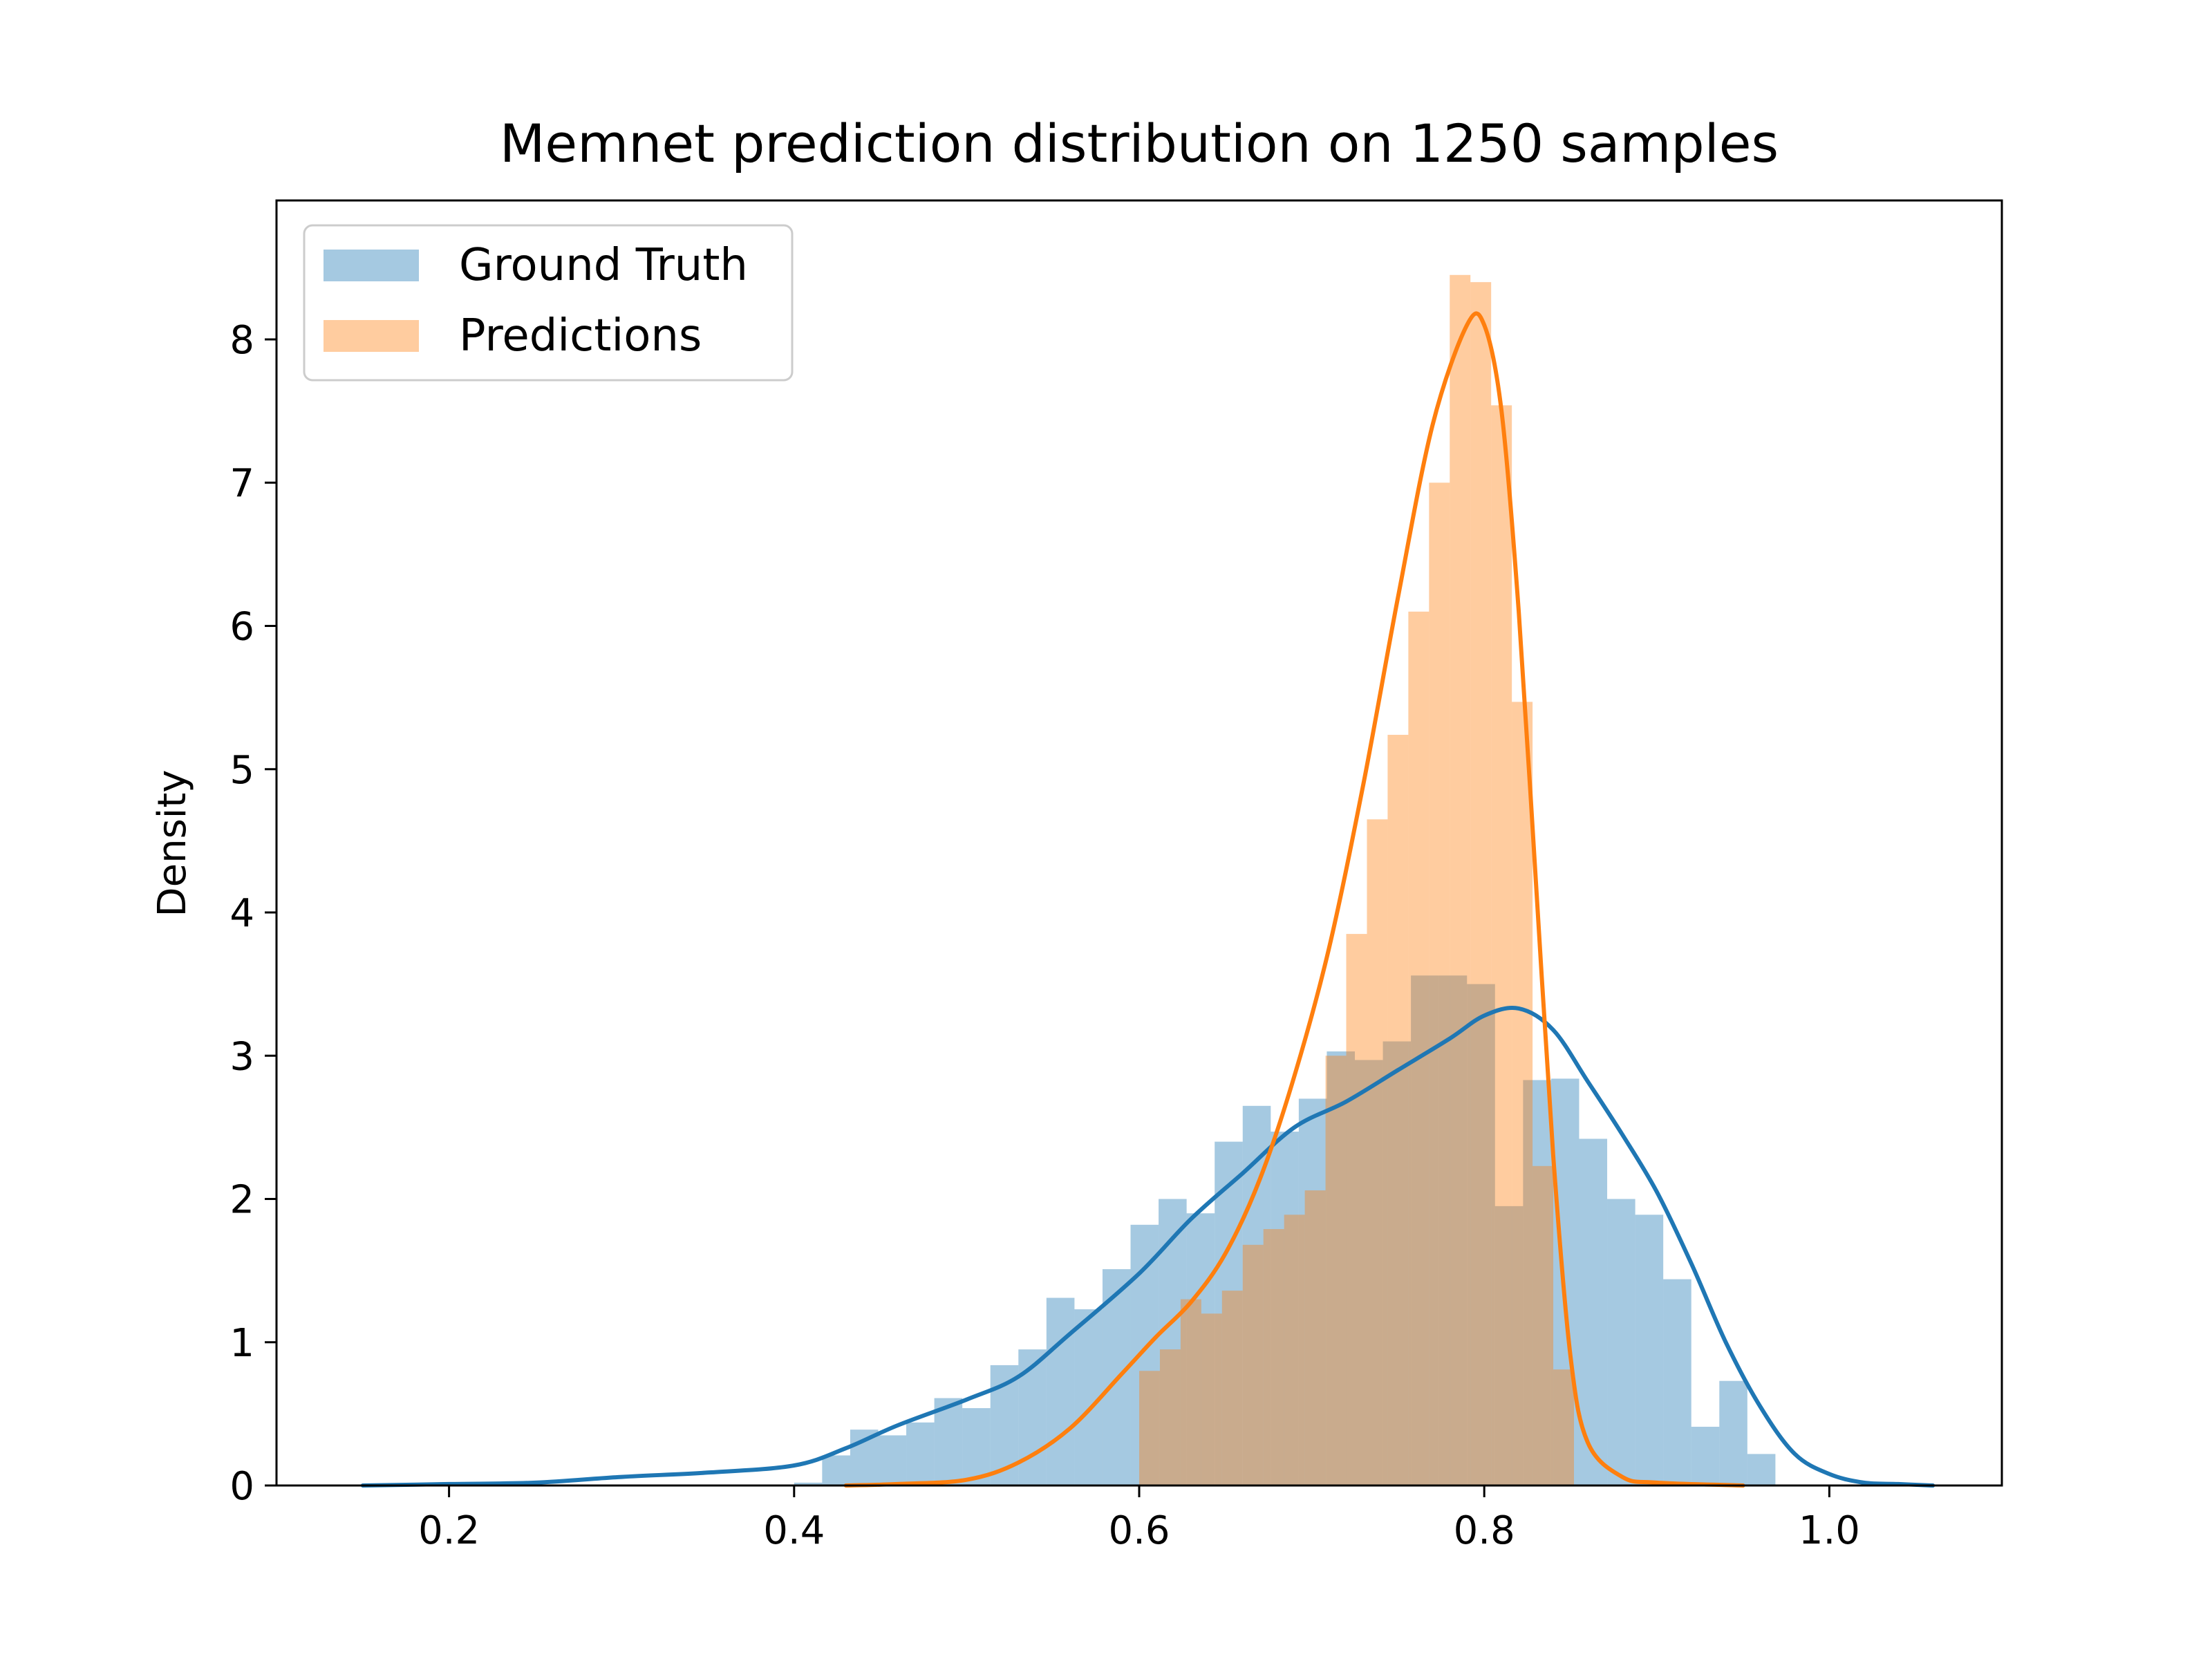 Image resolution: width=2212 pixels, height=1659 pixels. What do you see at coordinates (242, 913) in the screenshot?
I see `y-tick-label: 4` at bounding box center [242, 913].